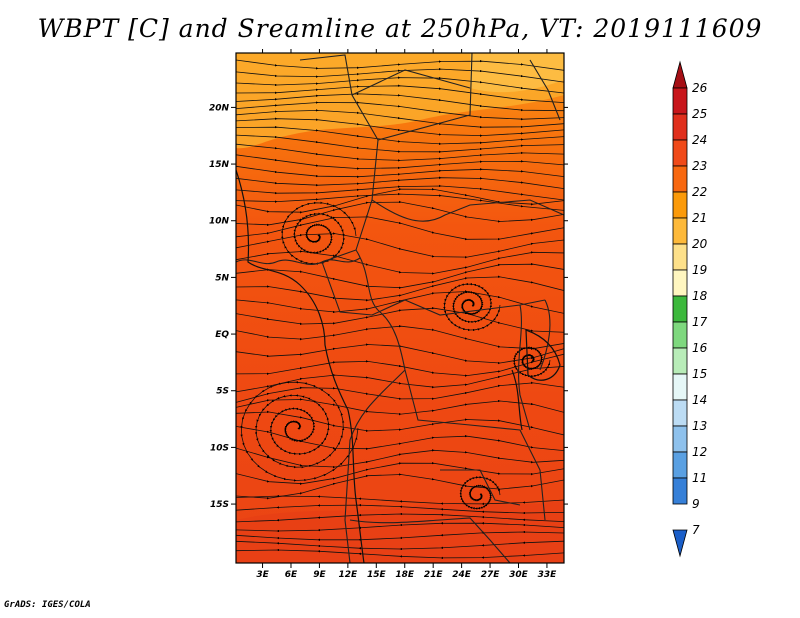 The height and width of the screenshot is (618, 800). What do you see at coordinates (519, 575) in the screenshot?
I see `lon-tick-label: 30E` at bounding box center [519, 575].